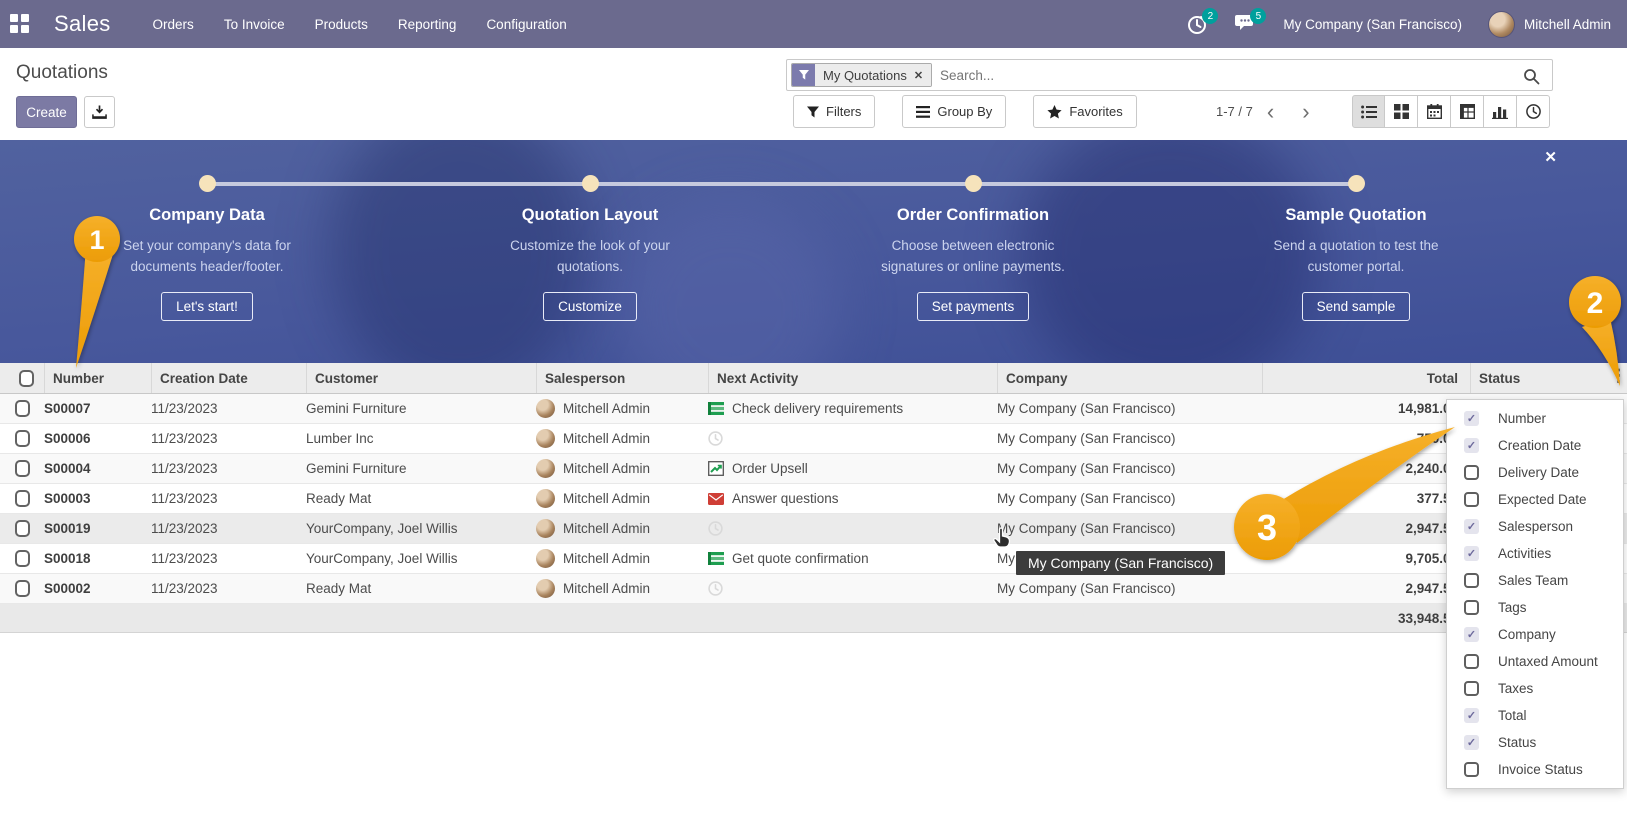 The image size is (1627, 839). What do you see at coordinates (1535, 607) in the screenshot?
I see `column-toggle-tags: Tags` at bounding box center [1535, 607].